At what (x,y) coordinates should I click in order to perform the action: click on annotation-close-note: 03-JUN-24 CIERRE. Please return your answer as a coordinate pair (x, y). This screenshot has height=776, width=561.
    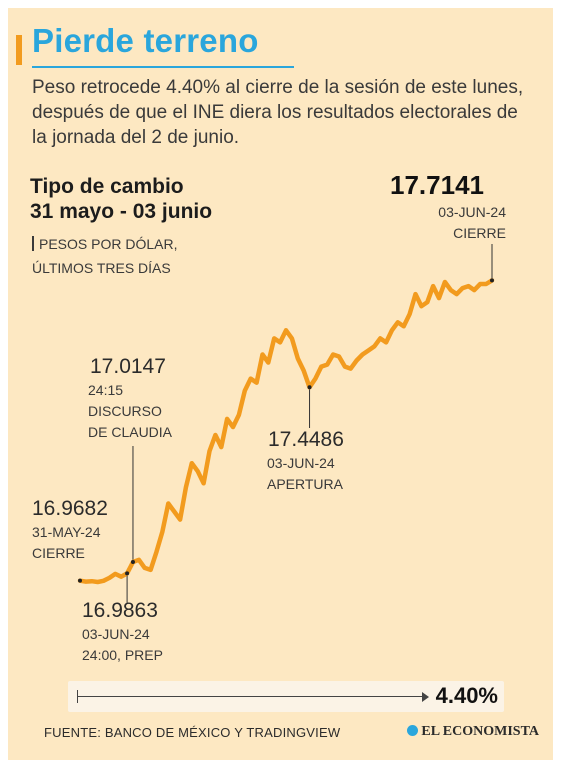
    Looking at the image, I should click on (472, 223).